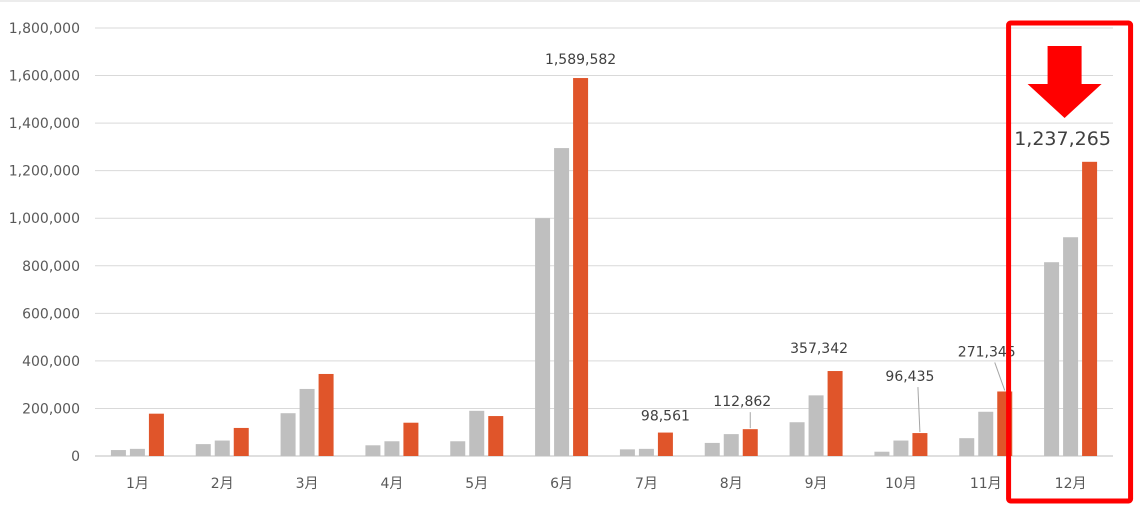 This screenshot has height=509, width=1140. Describe the element at coordinates (561, 484) in the screenshot. I see `x-tick-label: 6月` at that location.